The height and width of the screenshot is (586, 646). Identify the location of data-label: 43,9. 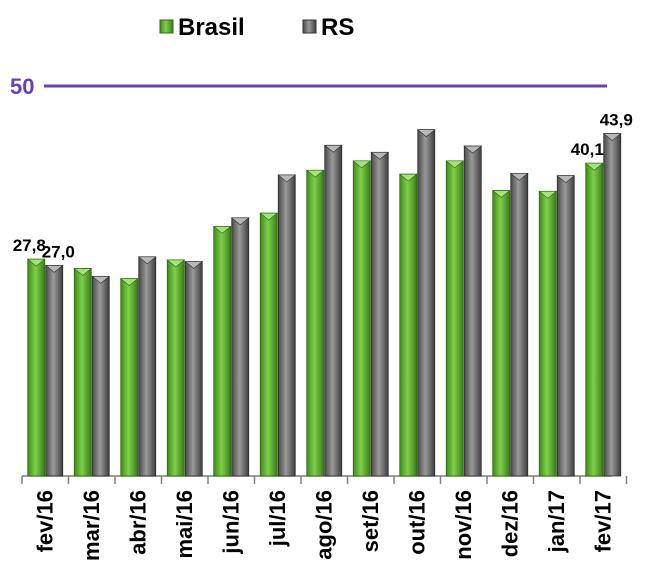
(616, 120).